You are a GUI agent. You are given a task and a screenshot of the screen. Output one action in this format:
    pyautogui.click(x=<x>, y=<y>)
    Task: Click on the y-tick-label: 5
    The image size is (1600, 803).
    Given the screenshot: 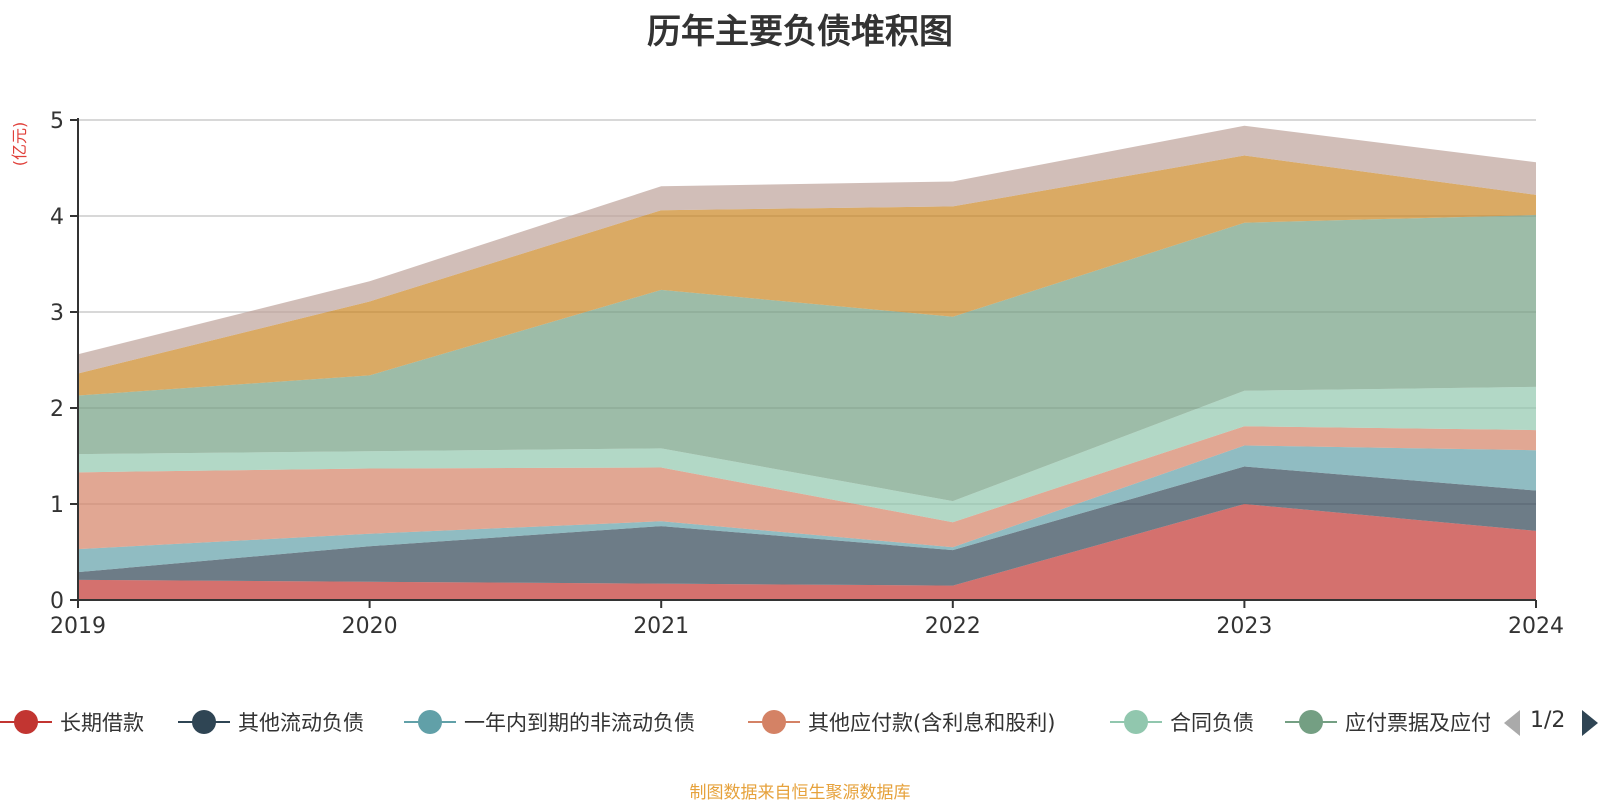 What is the action you would take?
    pyautogui.click(x=57, y=121)
    